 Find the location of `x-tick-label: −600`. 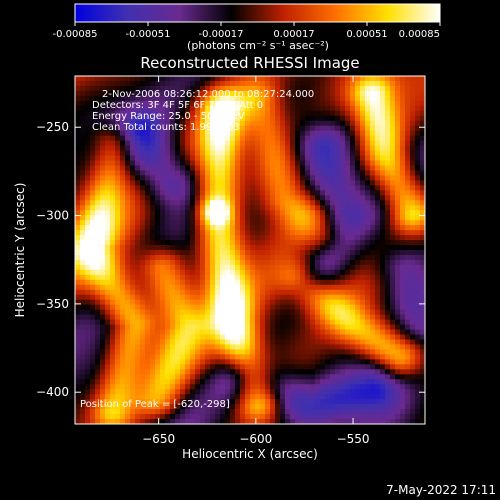

x-tick-label: −600 is located at coordinates (255, 439).